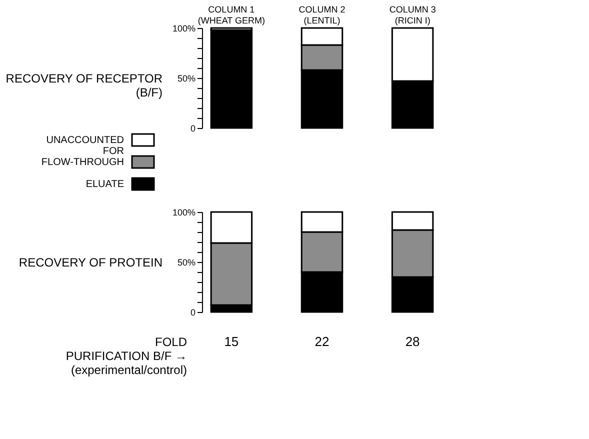 Image resolution: width=589 pixels, height=439 pixels. Describe the element at coordinates (231, 79) in the screenshot. I see `bar` at that location.